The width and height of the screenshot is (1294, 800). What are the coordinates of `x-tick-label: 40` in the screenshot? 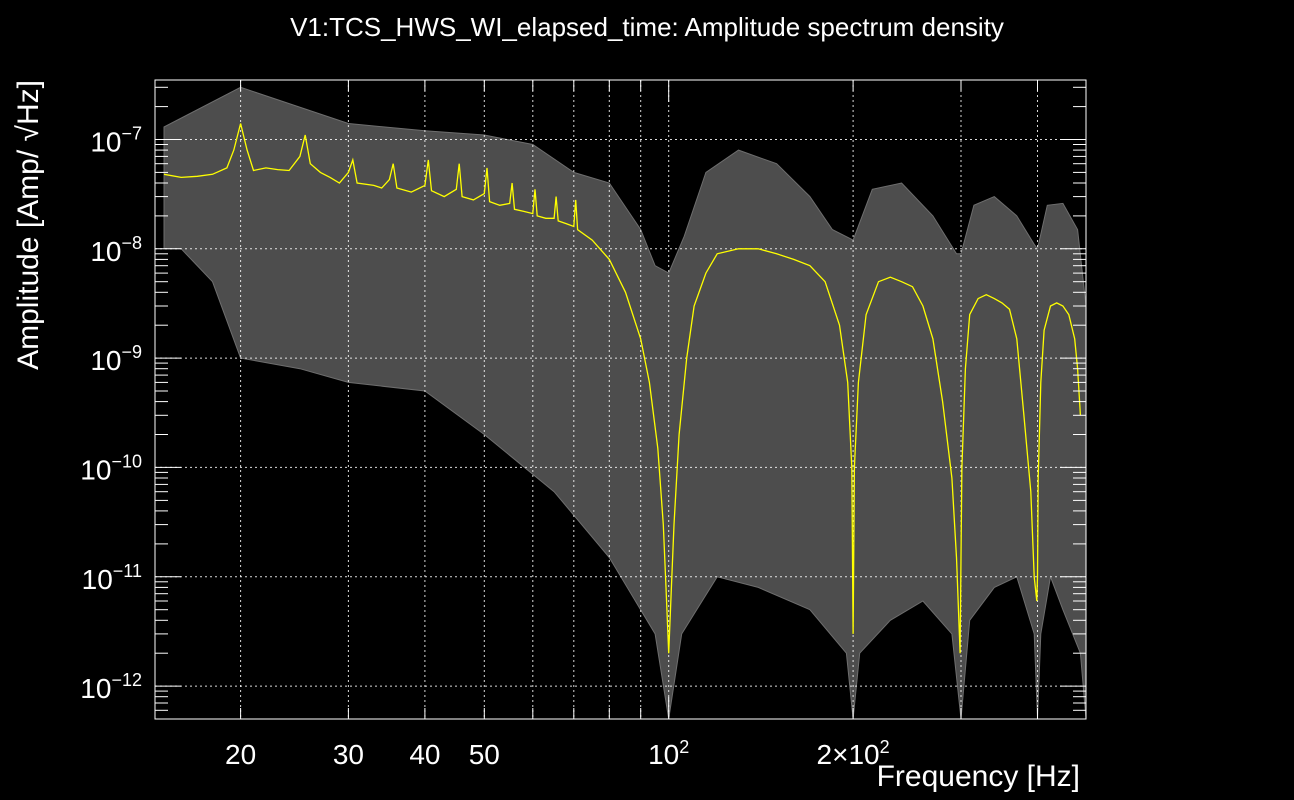 It's located at (424, 754).